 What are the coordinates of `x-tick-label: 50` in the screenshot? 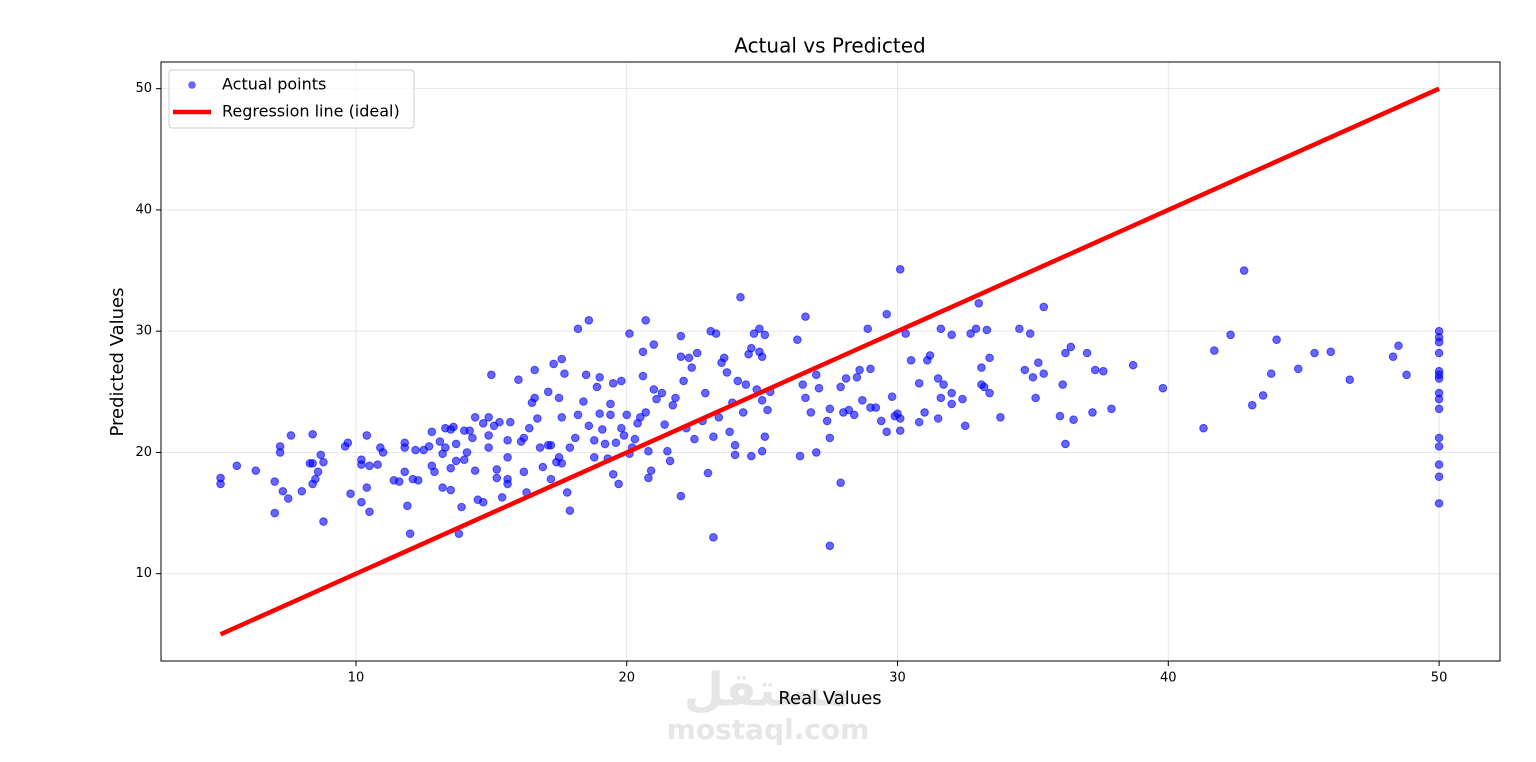 It's located at (1439, 678).